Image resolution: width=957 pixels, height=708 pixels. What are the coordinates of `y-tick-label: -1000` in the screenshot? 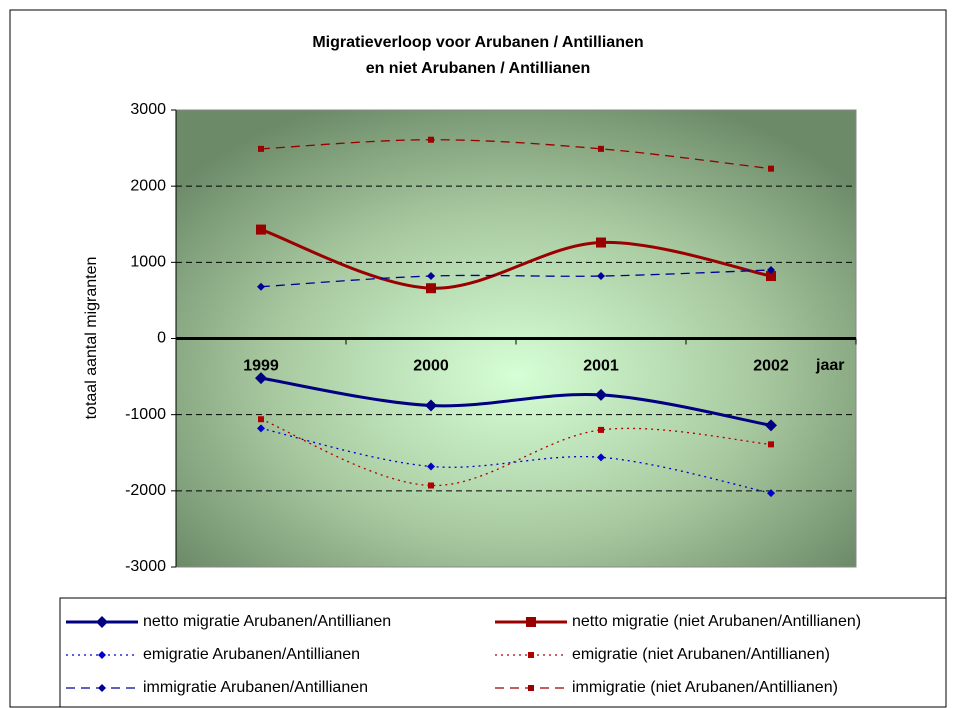 It's located at (145, 414).